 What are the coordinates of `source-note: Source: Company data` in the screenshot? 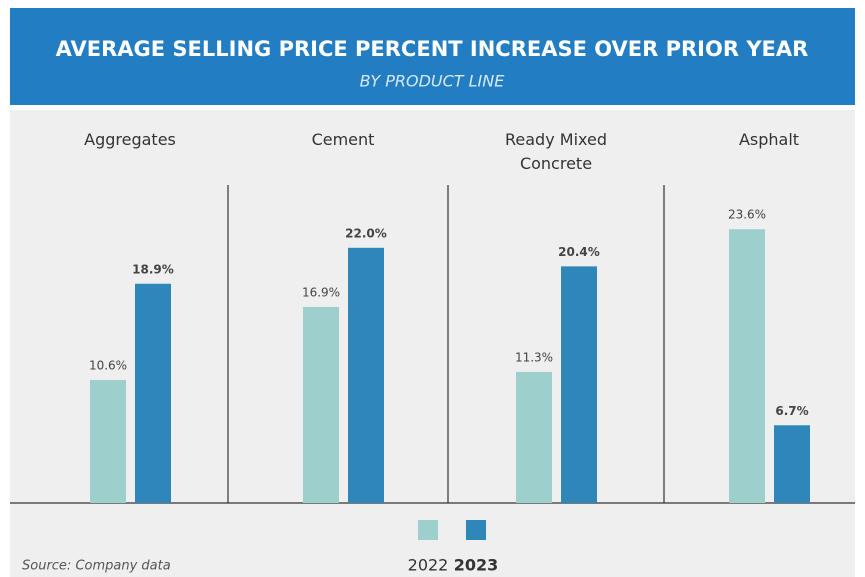 It's located at (96, 566).